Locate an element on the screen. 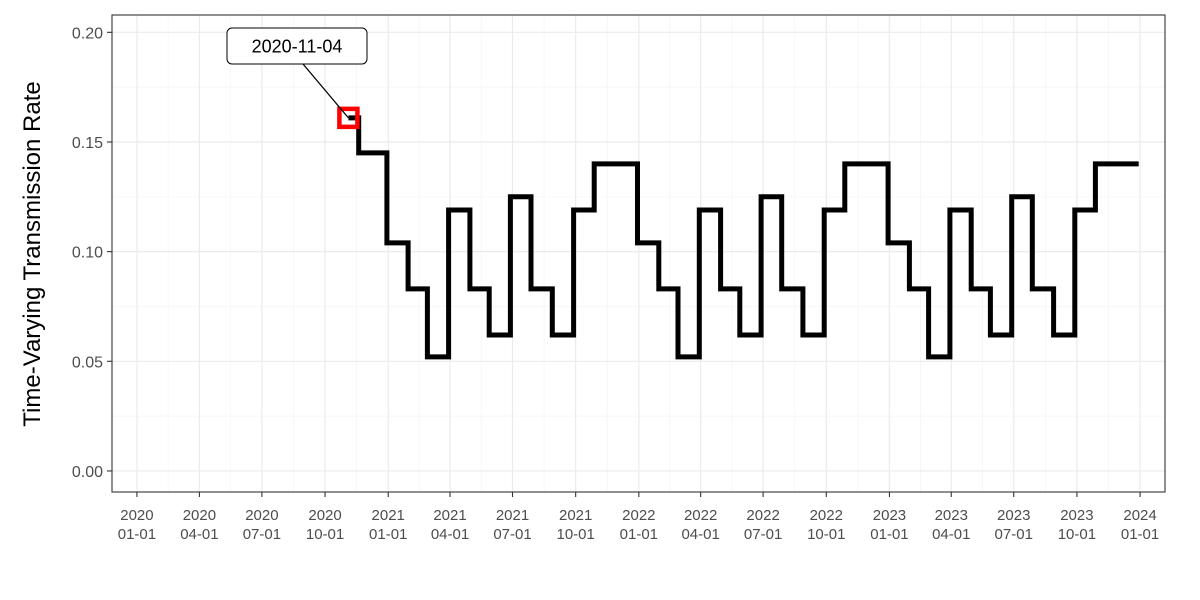 The width and height of the screenshot is (1200, 600). y-axis-title: Time-Varying Transmission Rate is located at coordinates (32, 253).